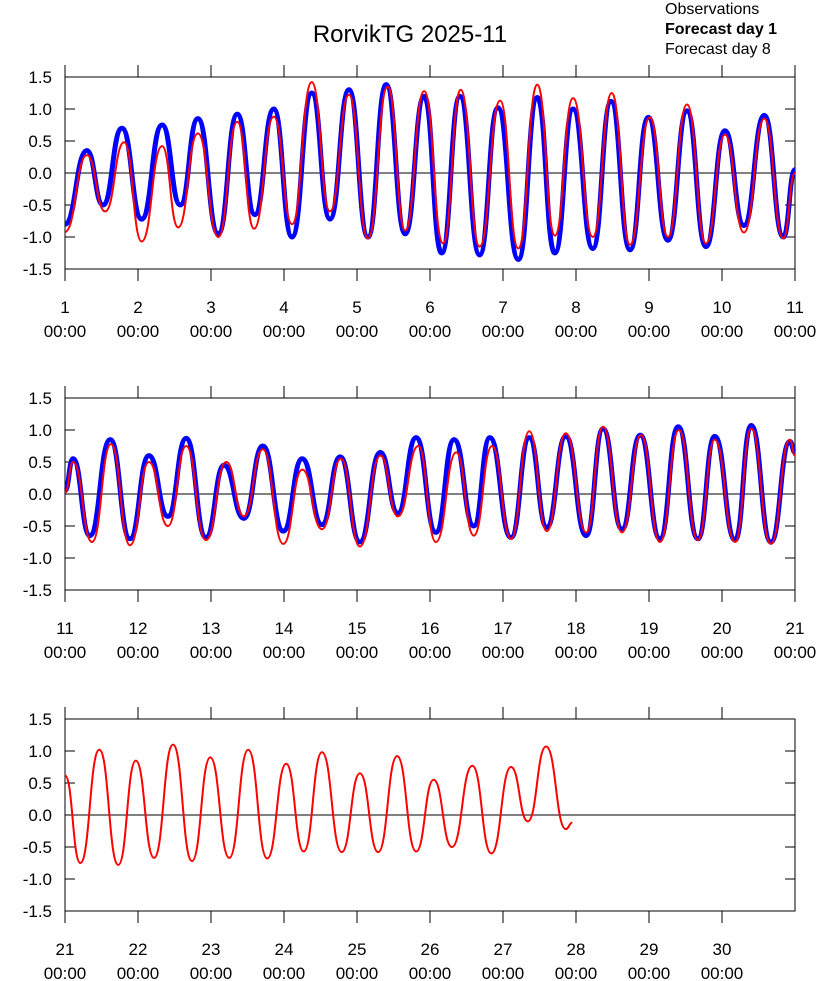 This screenshot has height=981, width=820. What do you see at coordinates (722, 319) in the screenshot?
I see `x-tick-label: 10 00:00` at bounding box center [722, 319].